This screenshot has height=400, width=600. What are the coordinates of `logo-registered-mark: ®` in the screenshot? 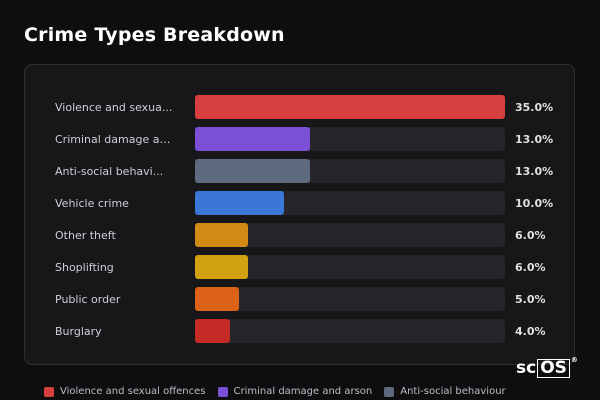 It's located at (574, 360).